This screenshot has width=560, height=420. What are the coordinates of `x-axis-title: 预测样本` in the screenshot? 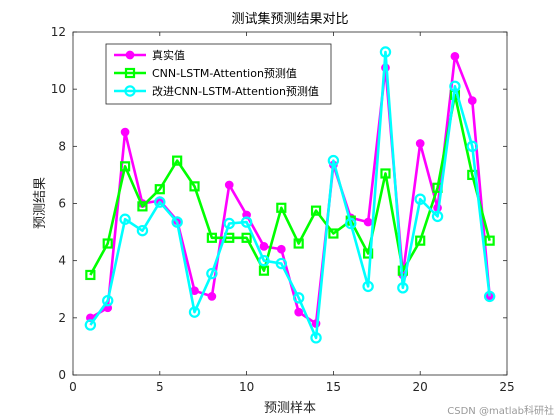 It's located at (290, 408).